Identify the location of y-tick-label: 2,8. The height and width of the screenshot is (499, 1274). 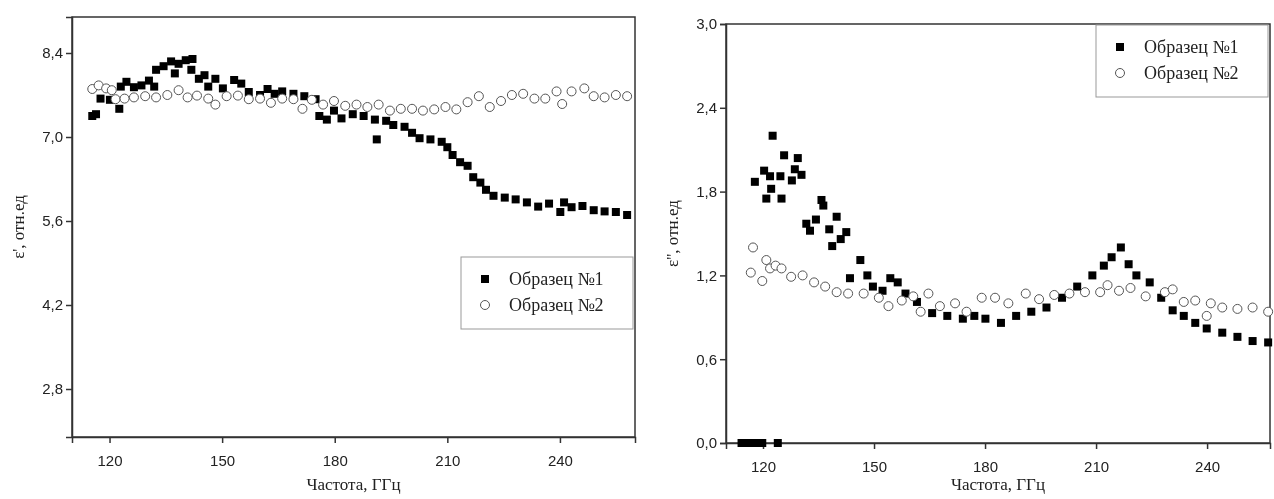
(52, 389).